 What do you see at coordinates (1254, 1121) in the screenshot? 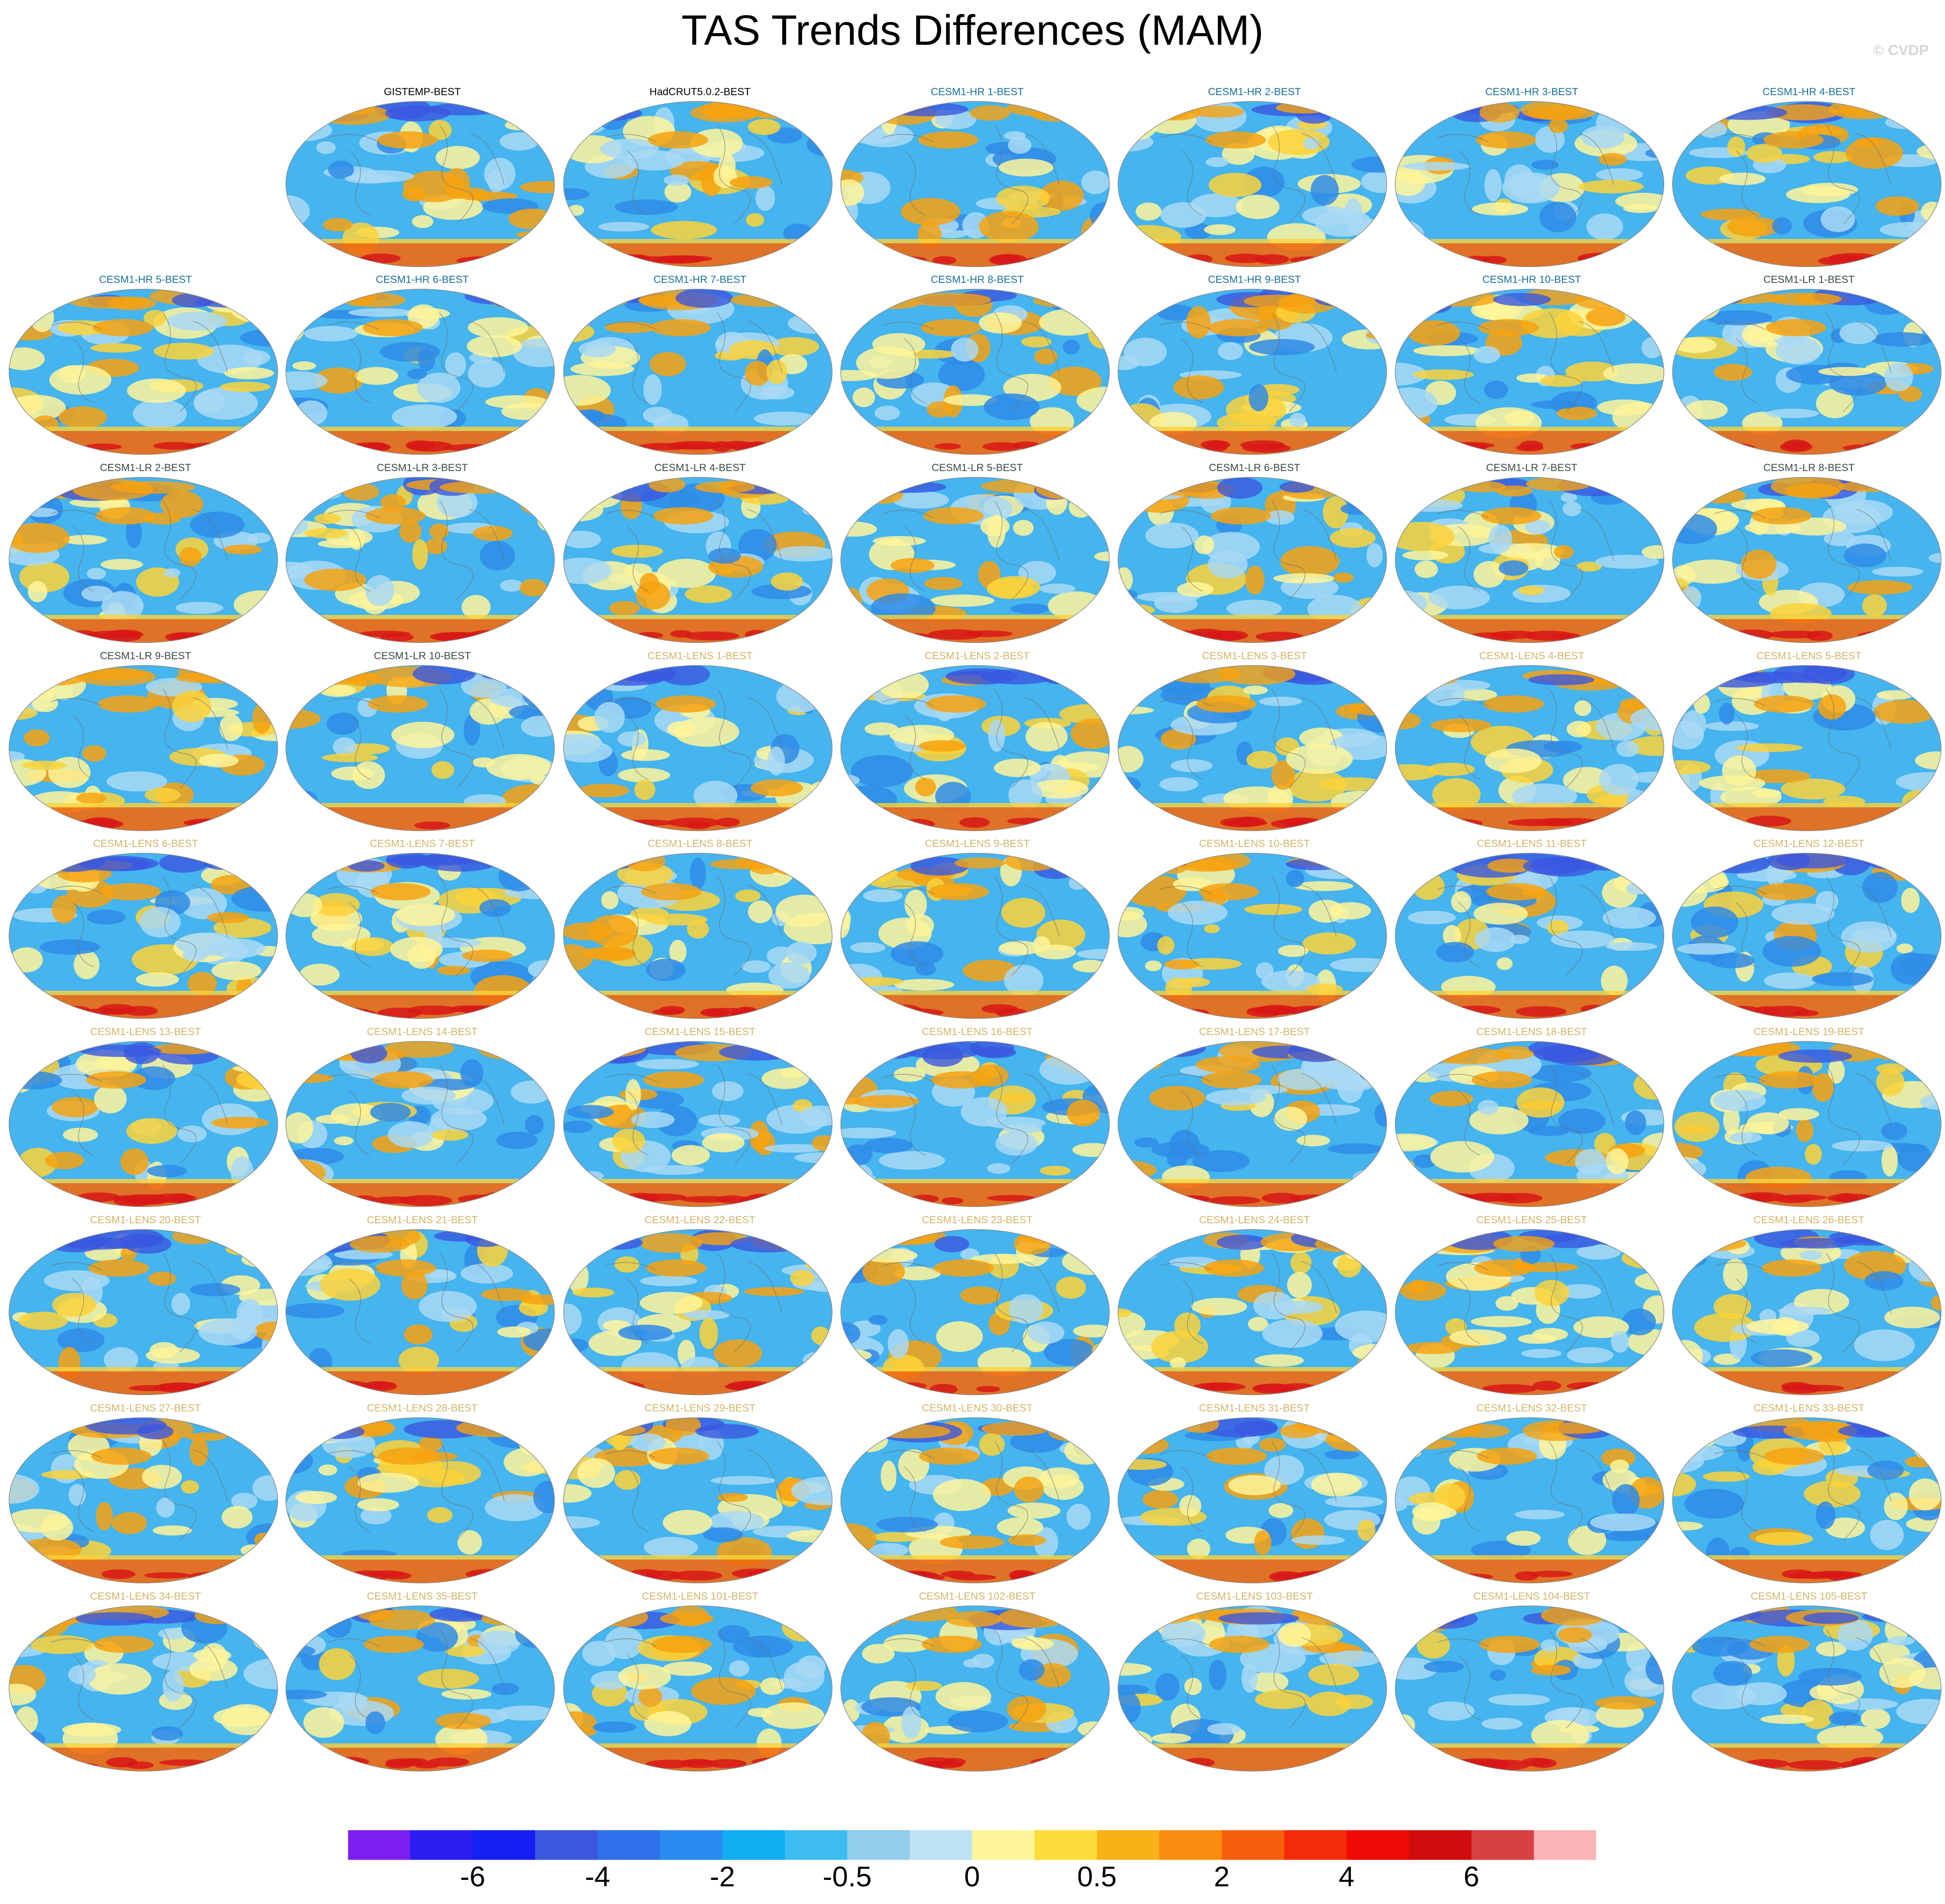
I see `map-panel: CESM1-LENS 17-BEST` at bounding box center [1254, 1121].